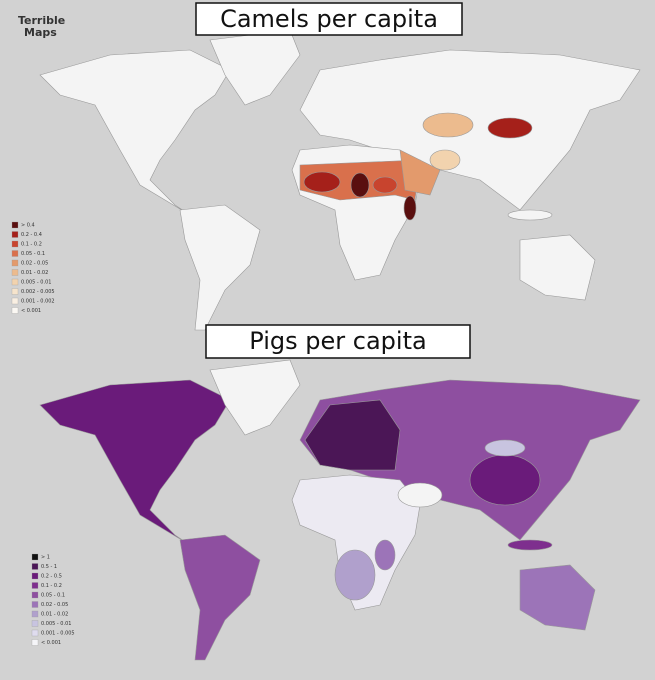 The width and height of the screenshot is (655, 680). Describe the element at coordinates (41, 20) in the screenshot. I see `brand: Terrible` at that location.